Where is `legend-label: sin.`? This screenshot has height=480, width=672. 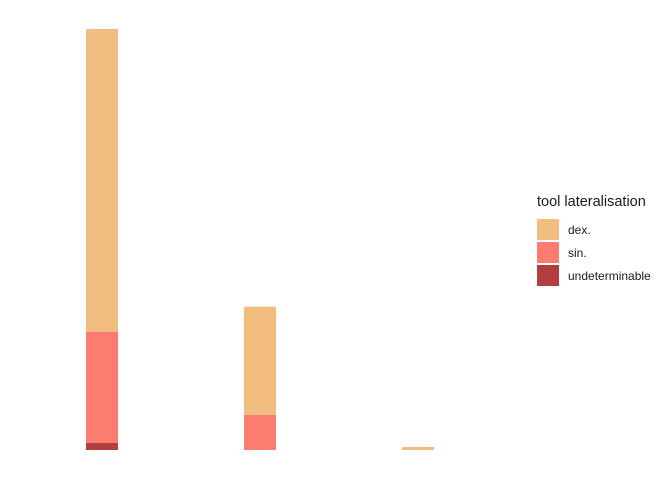
legend-label: sin. is located at coordinates (577, 252).